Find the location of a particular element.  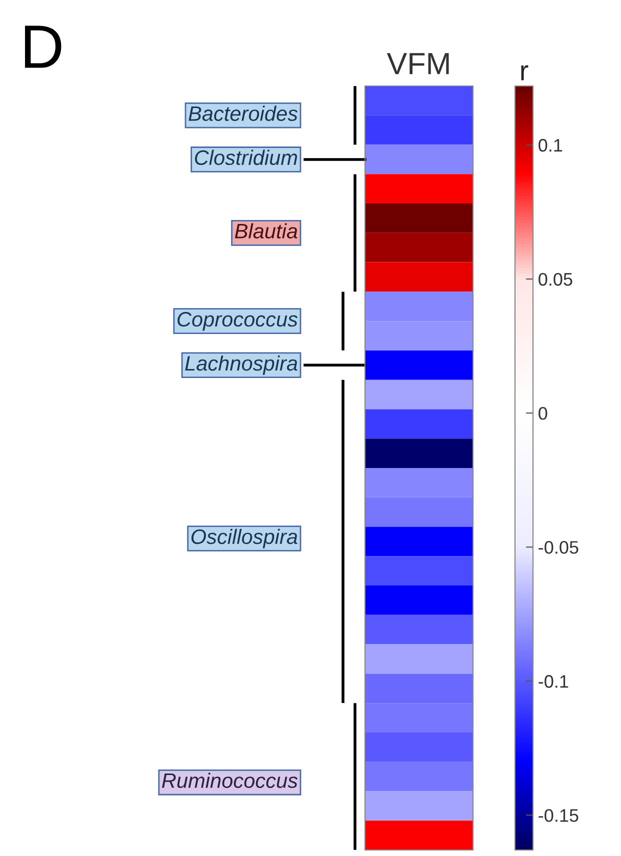

text: Lachnospira is located at coordinates (241, 365).